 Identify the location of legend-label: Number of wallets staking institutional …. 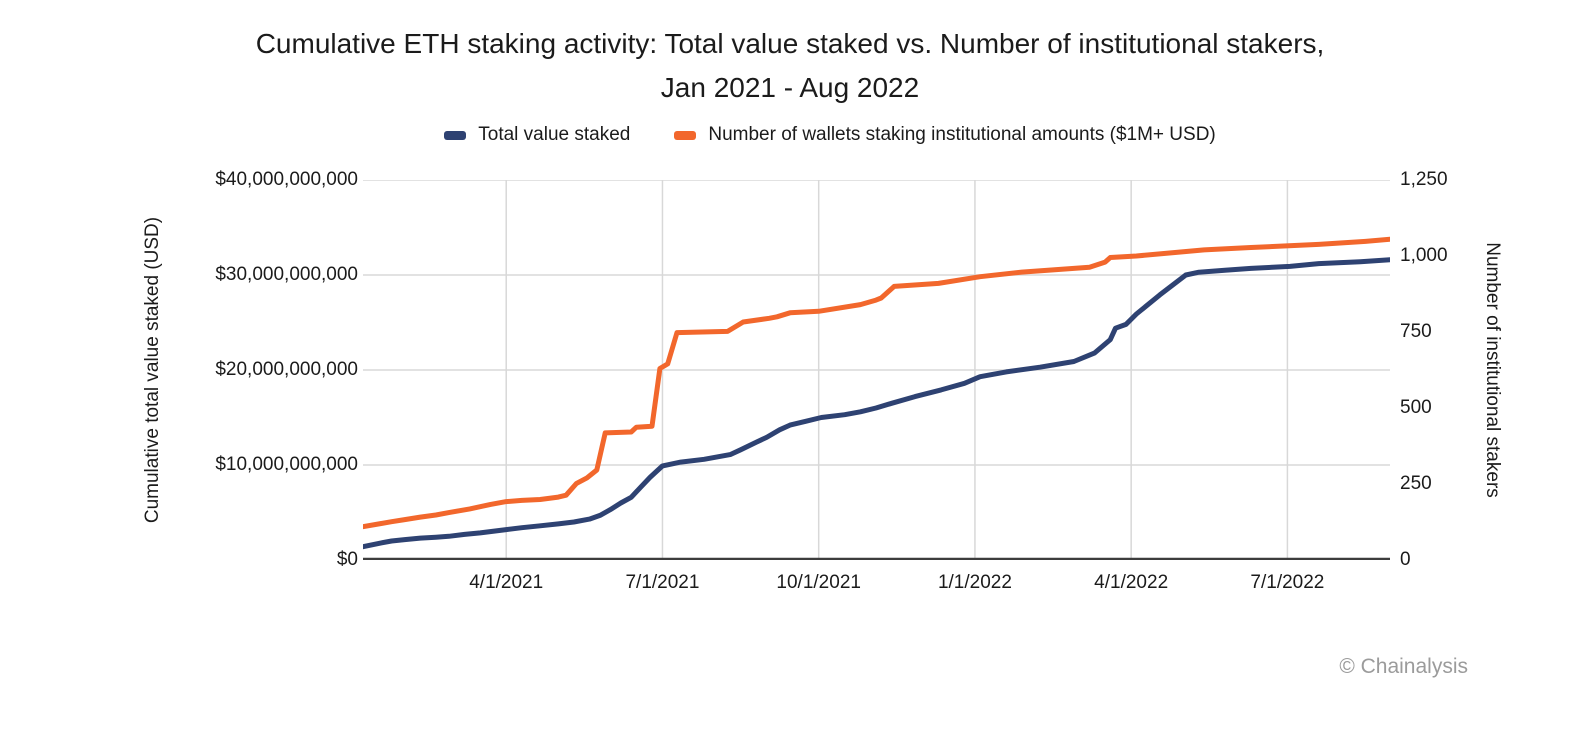
(962, 134).